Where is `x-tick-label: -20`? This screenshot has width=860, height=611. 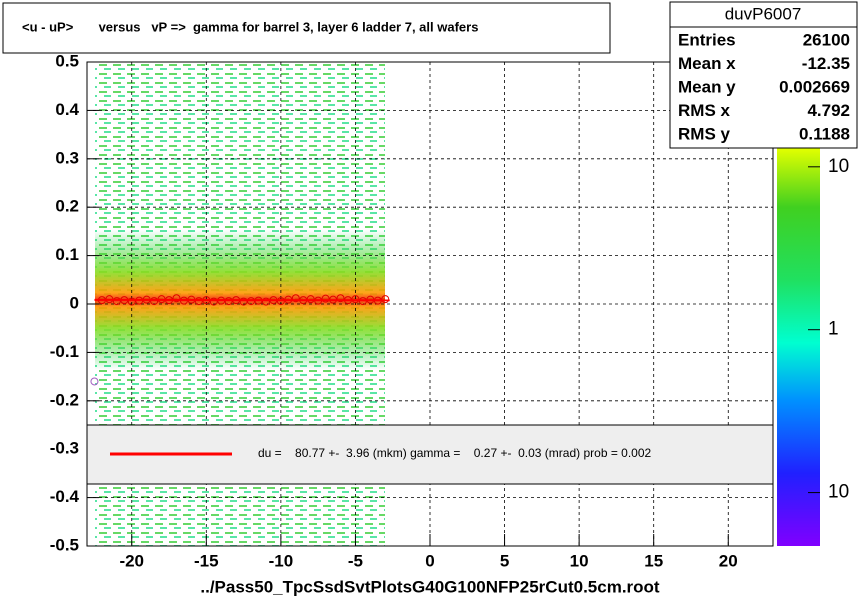
x-tick-label: -20 is located at coordinates (131, 560).